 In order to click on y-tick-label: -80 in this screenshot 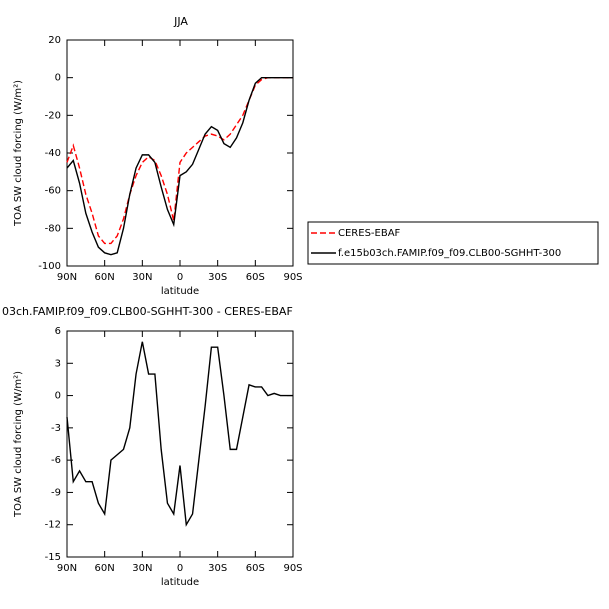, I will do `click(53, 228)`.